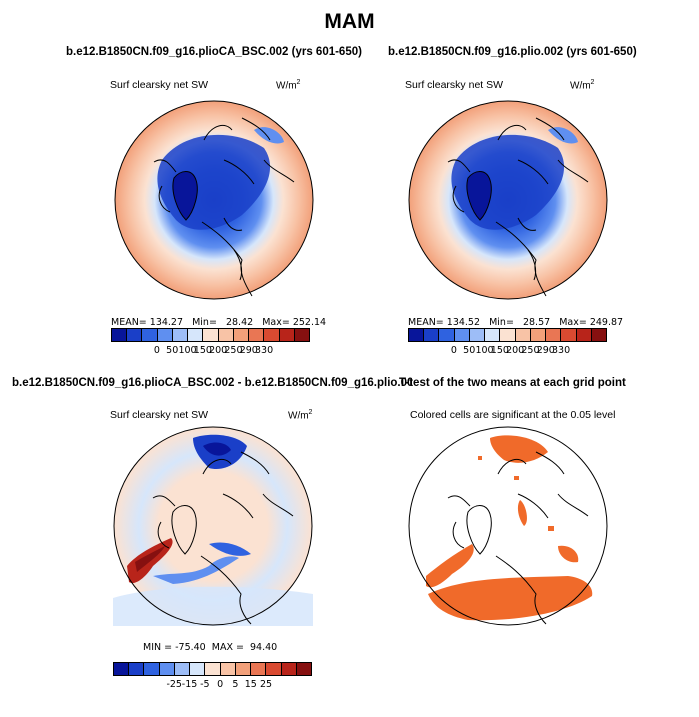 The height and width of the screenshot is (717, 699). I want to click on panel-3-coastlines, so click(223, 538).